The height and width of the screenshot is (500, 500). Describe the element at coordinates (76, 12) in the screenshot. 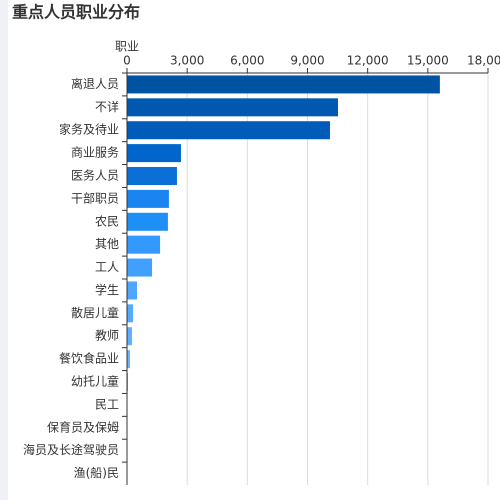

I see `chart-title: 重点人员职业分布` at that location.